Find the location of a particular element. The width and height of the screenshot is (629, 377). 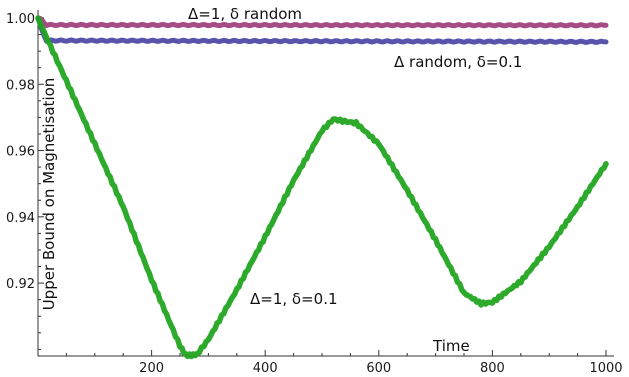

series-label-delta-1-delta-0-1: Δ=1, δ=0.1 is located at coordinates (294, 299).